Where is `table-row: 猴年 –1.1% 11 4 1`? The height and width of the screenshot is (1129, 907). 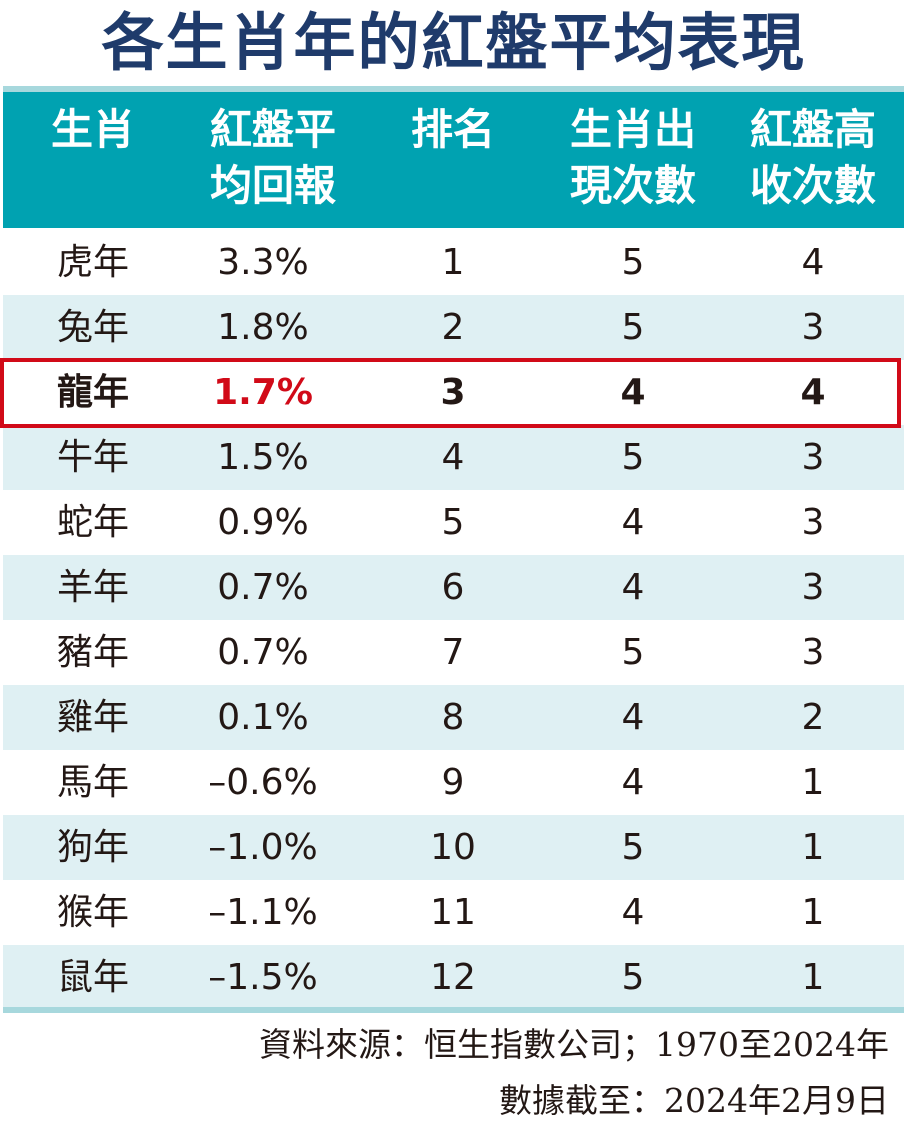 table-row: 猴年 –1.1% 11 4 1 is located at coordinates (453, 912).